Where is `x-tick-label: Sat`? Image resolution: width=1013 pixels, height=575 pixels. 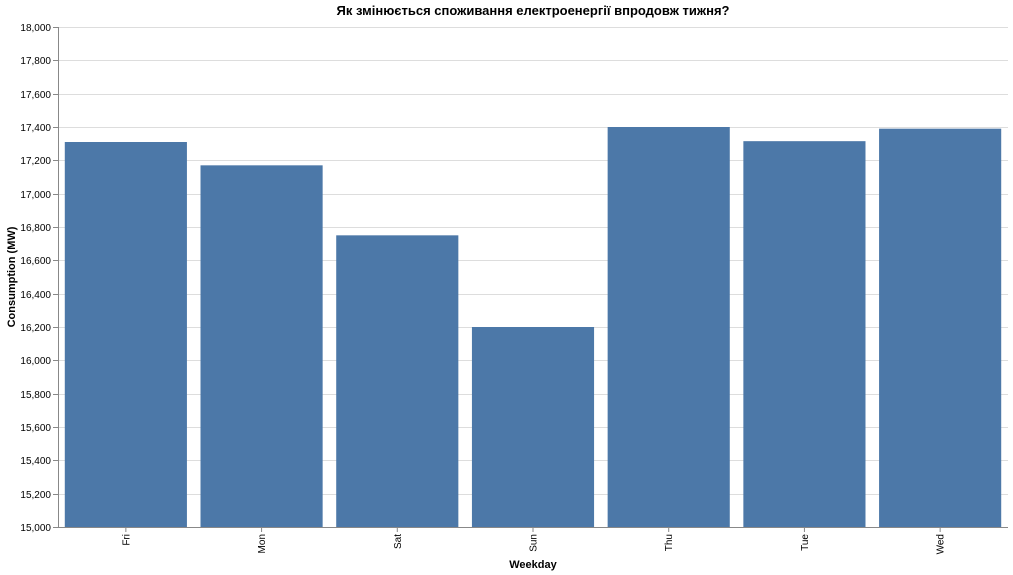 x-tick-label: Sat is located at coordinates (398, 541).